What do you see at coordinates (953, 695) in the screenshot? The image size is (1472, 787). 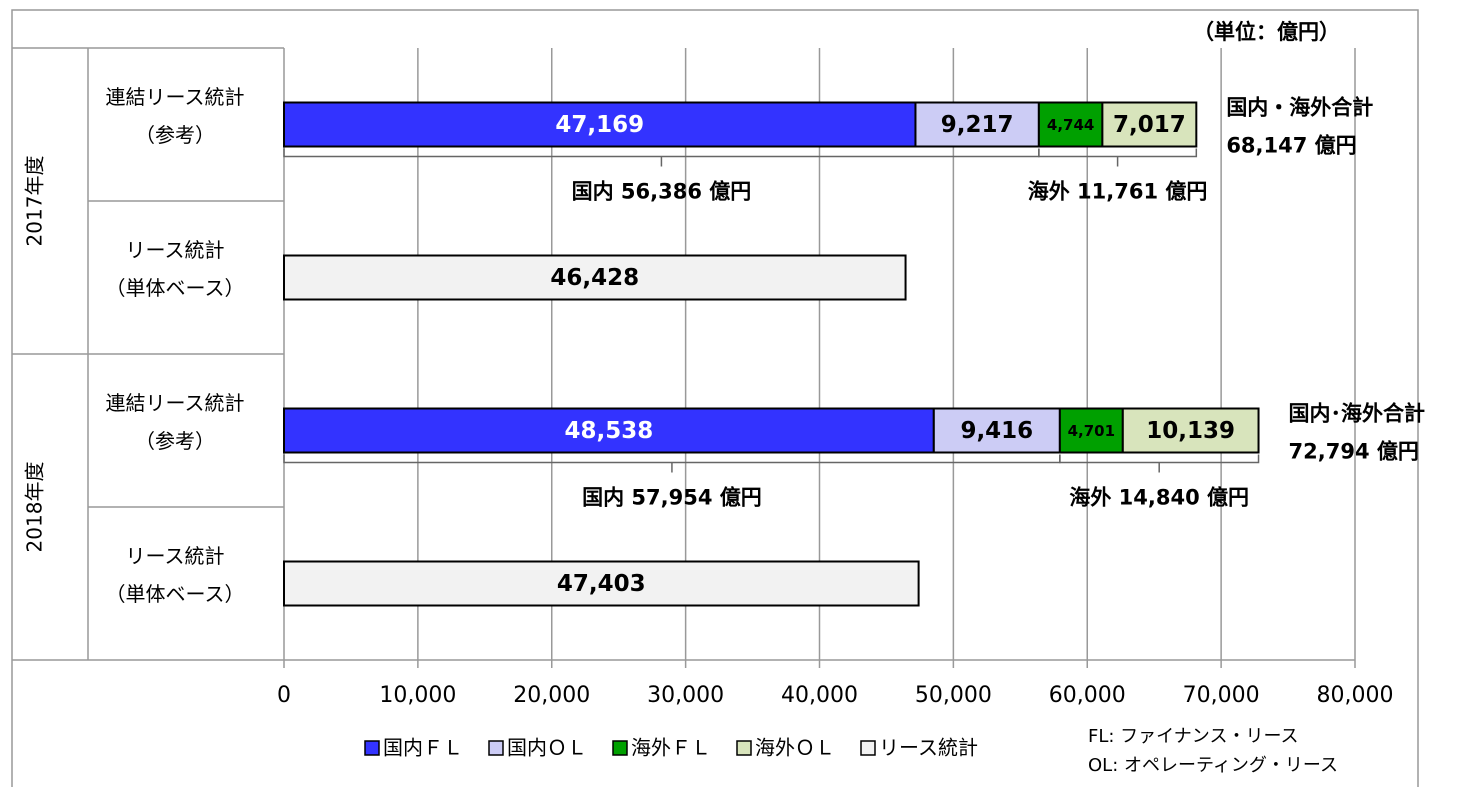 I see `x-tick-label: 50,000` at bounding box center [953, 695].